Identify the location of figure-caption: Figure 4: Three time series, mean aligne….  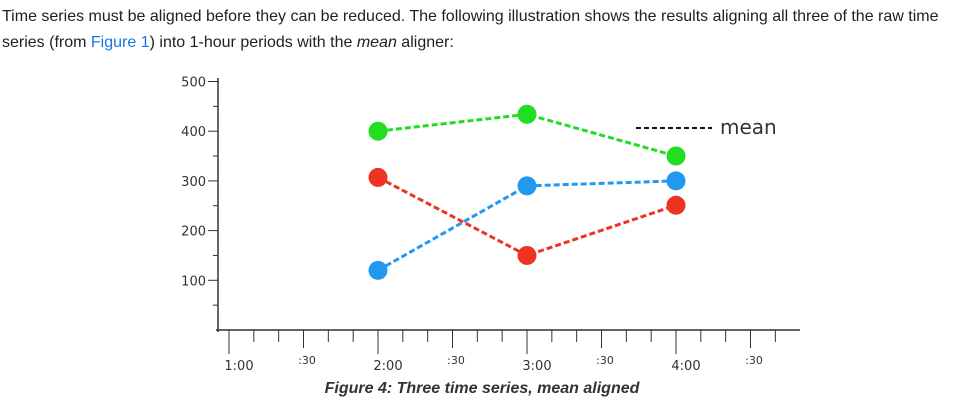
(482, 388).